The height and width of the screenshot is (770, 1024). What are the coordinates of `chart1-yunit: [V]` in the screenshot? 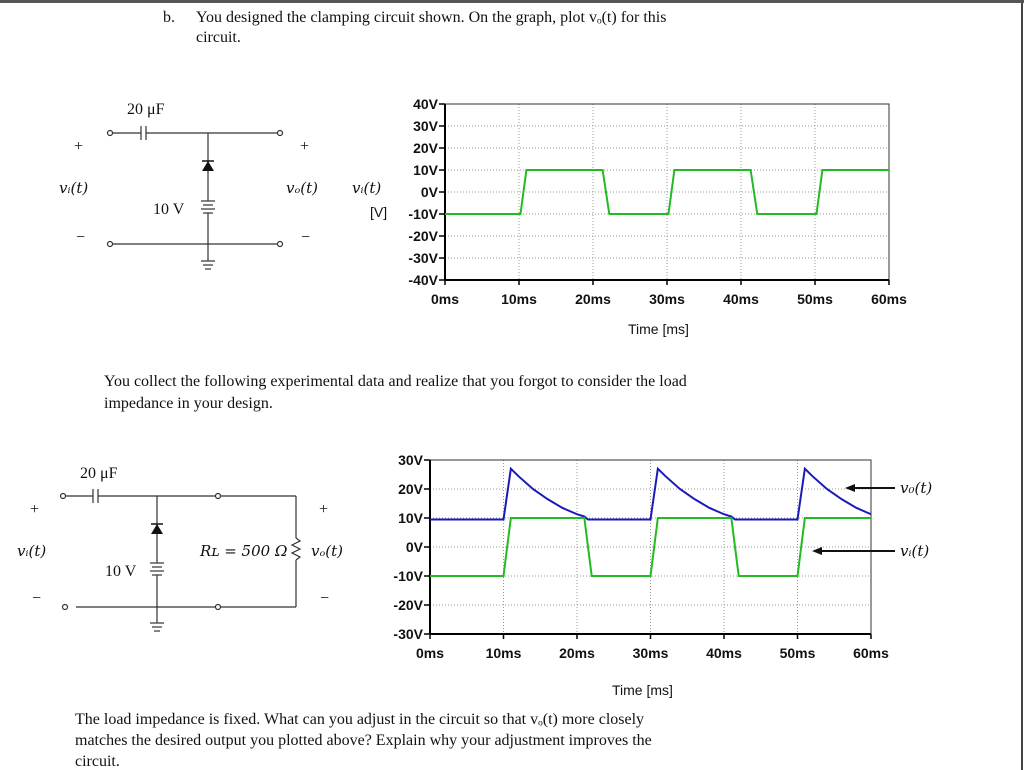 It's located at (379, 212).